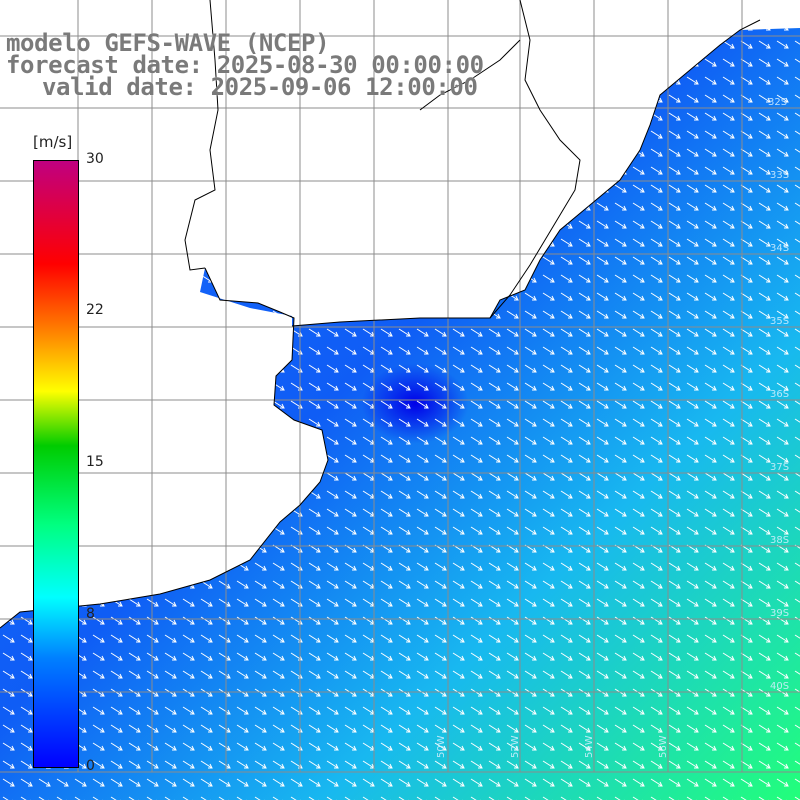  What do you see at coordinates (90, 614) in the screenshot?
I see `colorbar-tick: 8` at bounding box center [90, 614].